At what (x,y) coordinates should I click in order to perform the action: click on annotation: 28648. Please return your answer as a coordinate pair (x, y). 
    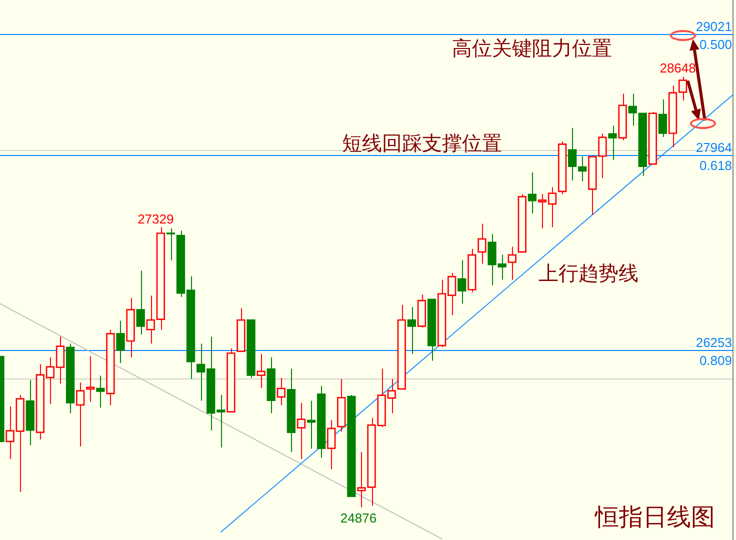
    Looking at the image, I should click on (678, 68).